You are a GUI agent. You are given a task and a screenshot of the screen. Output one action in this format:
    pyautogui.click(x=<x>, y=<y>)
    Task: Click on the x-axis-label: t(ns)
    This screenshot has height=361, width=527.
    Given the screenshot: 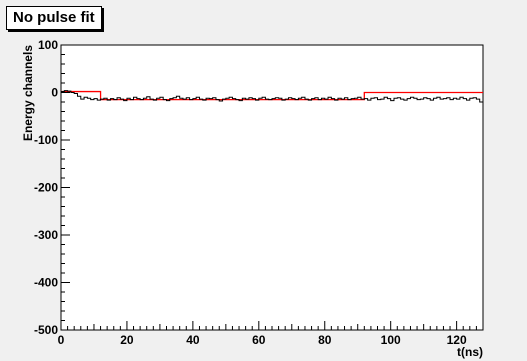 What is the action you would take?
    pyautogui.click(x=470, y=352)
    